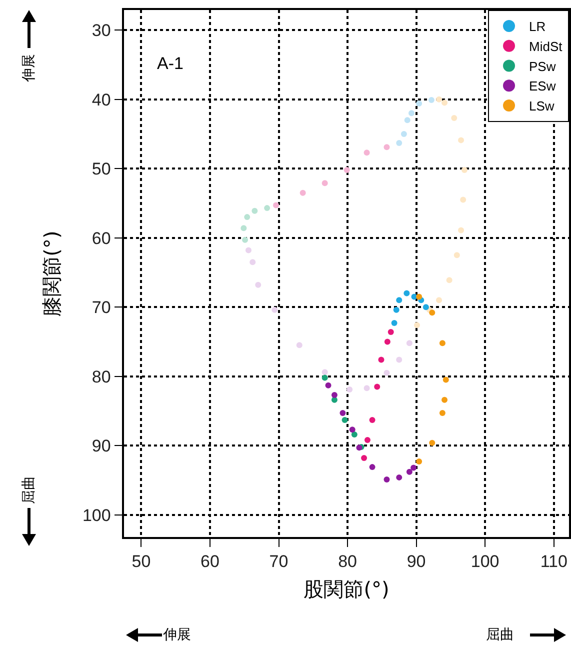 The width and height of the screenshot is (571, 655). Describe the element at coordinates (485, 562) in the screenshot. I see `x-tick-label: 100` at that location.